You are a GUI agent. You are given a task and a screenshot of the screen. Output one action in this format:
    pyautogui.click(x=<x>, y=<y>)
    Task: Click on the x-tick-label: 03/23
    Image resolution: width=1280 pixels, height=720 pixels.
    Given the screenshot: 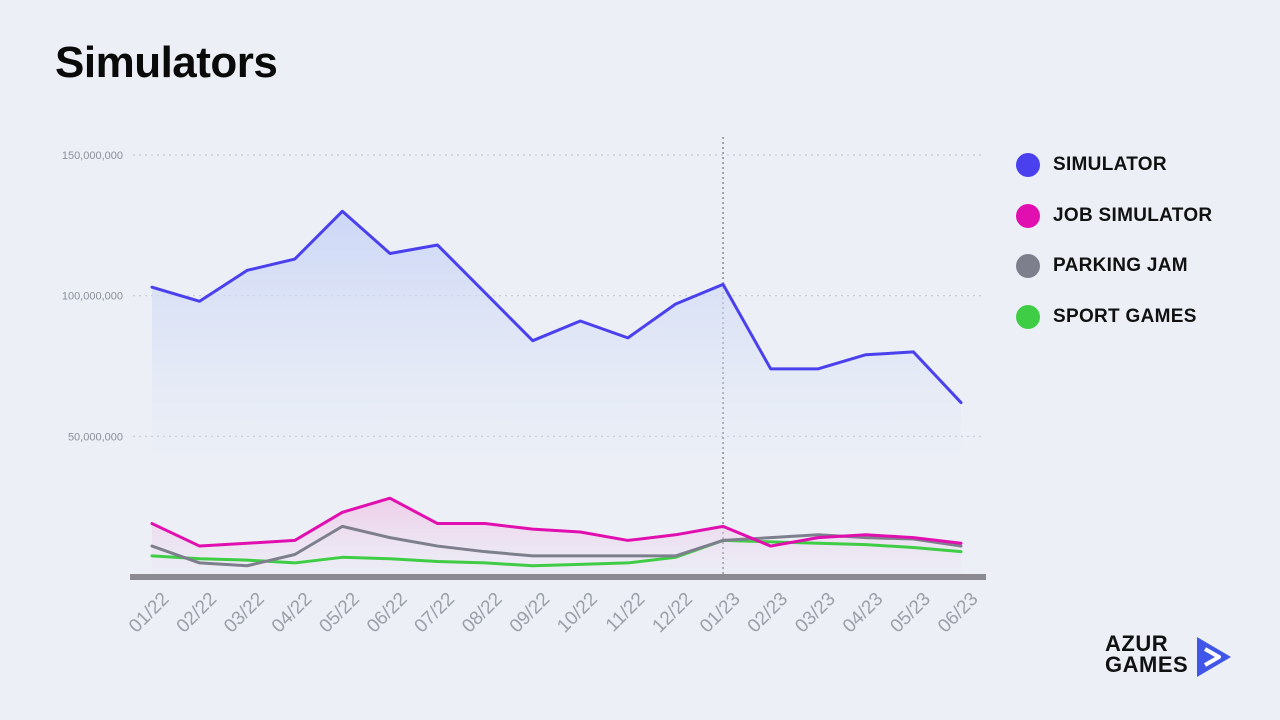 What is the action you would take?
    pyautogui.click(x=815, y=613)
    